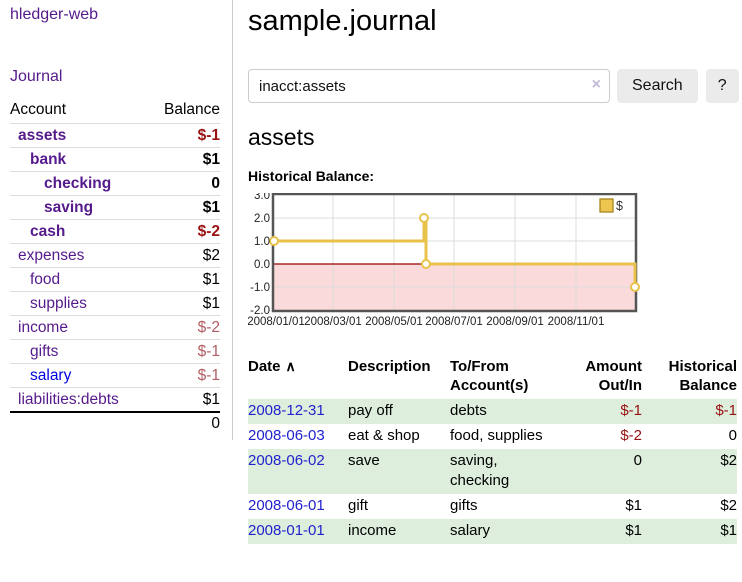 This screenshot has height=582, width=742. Describe the element at coordinates (311, 176) in the screenshot. I see `chart-title: Historical Balance:` at that location.